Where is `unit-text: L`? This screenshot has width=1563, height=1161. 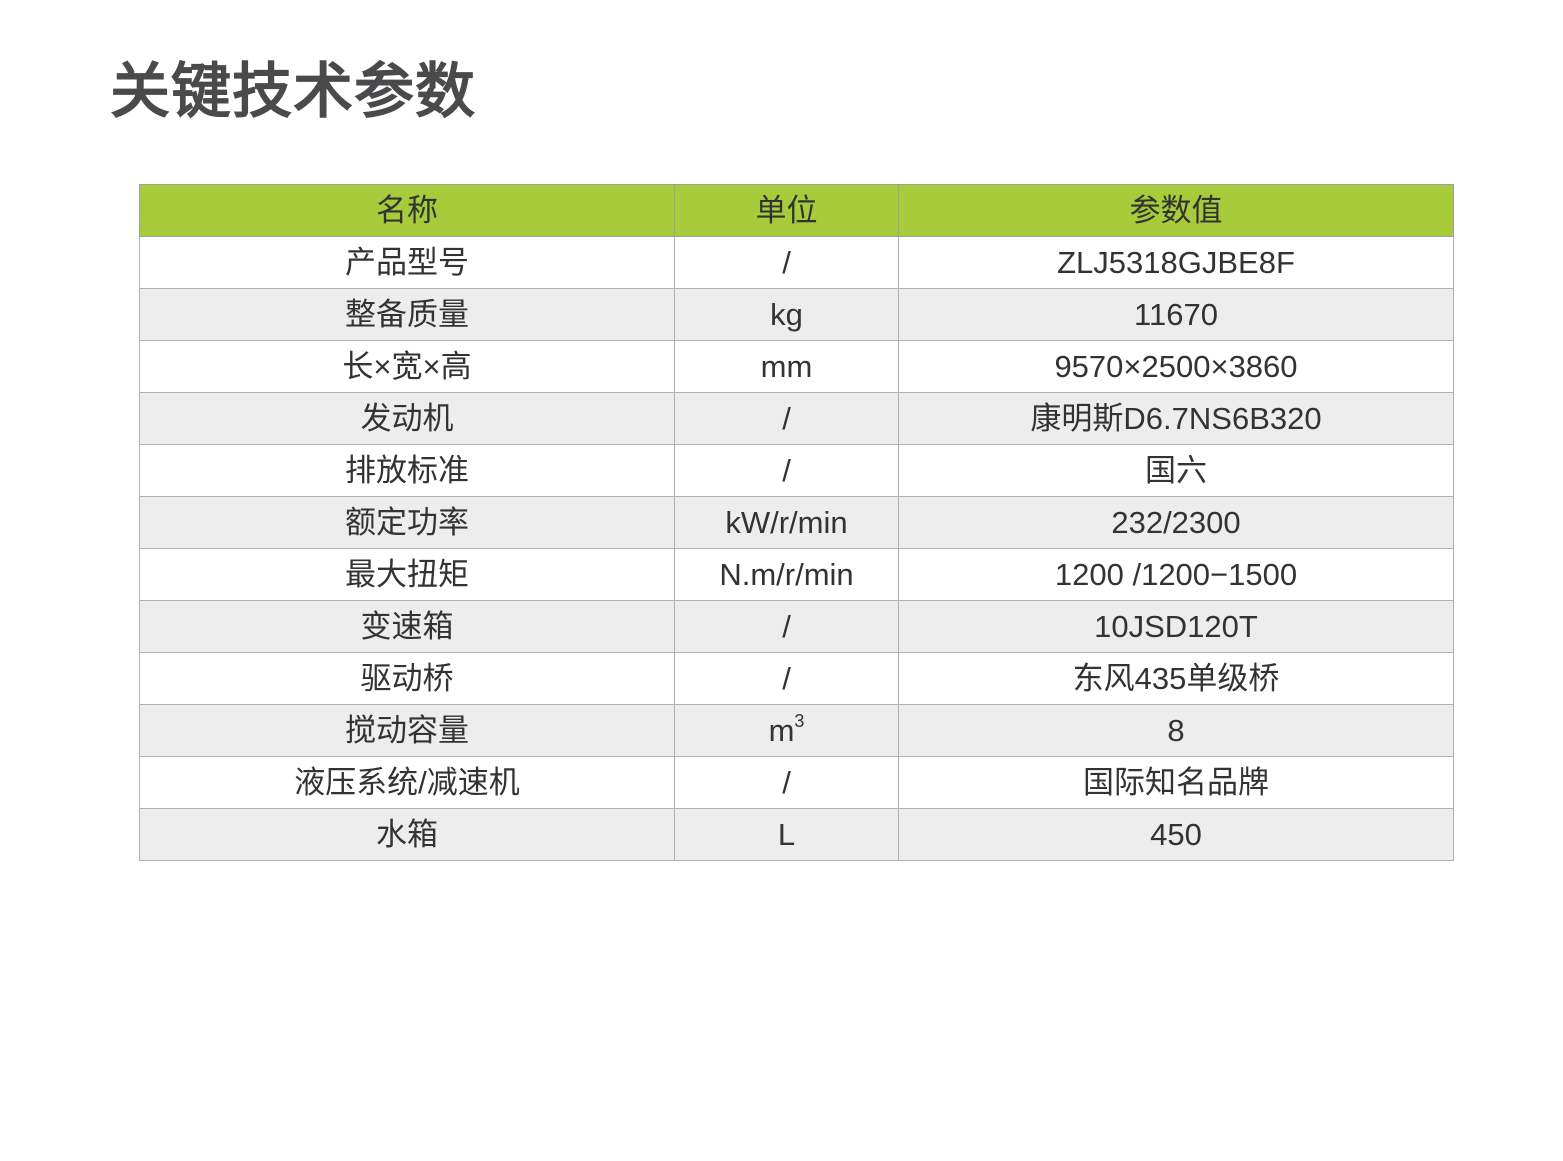 unit-text: L is located at coordinates (786, 834).